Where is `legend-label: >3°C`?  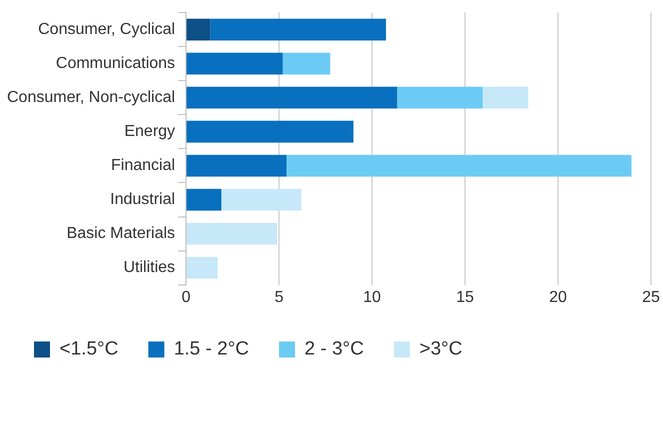
legend-label: >3°C is located at coordinates (440, 349).